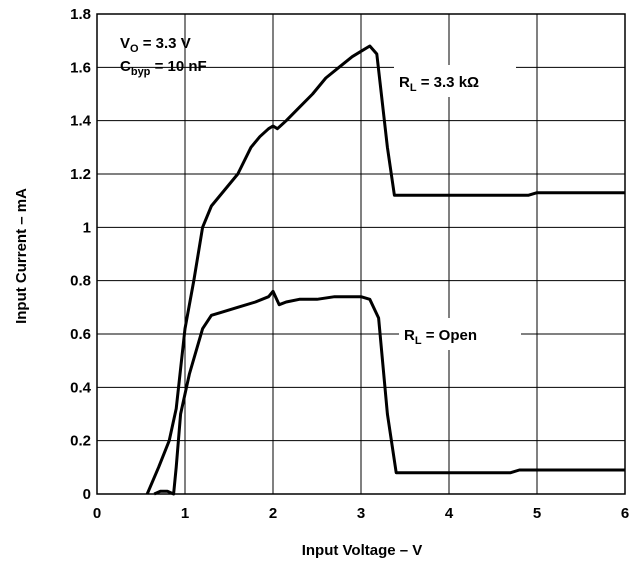 Image resolution: width=639 pixels, height=566 pixels. What do you see at coordinates (439, 84) in the screenshot?
I see `rl-load-annotation: RL = 3.3 kΩ` at bounding box center [439, 84].